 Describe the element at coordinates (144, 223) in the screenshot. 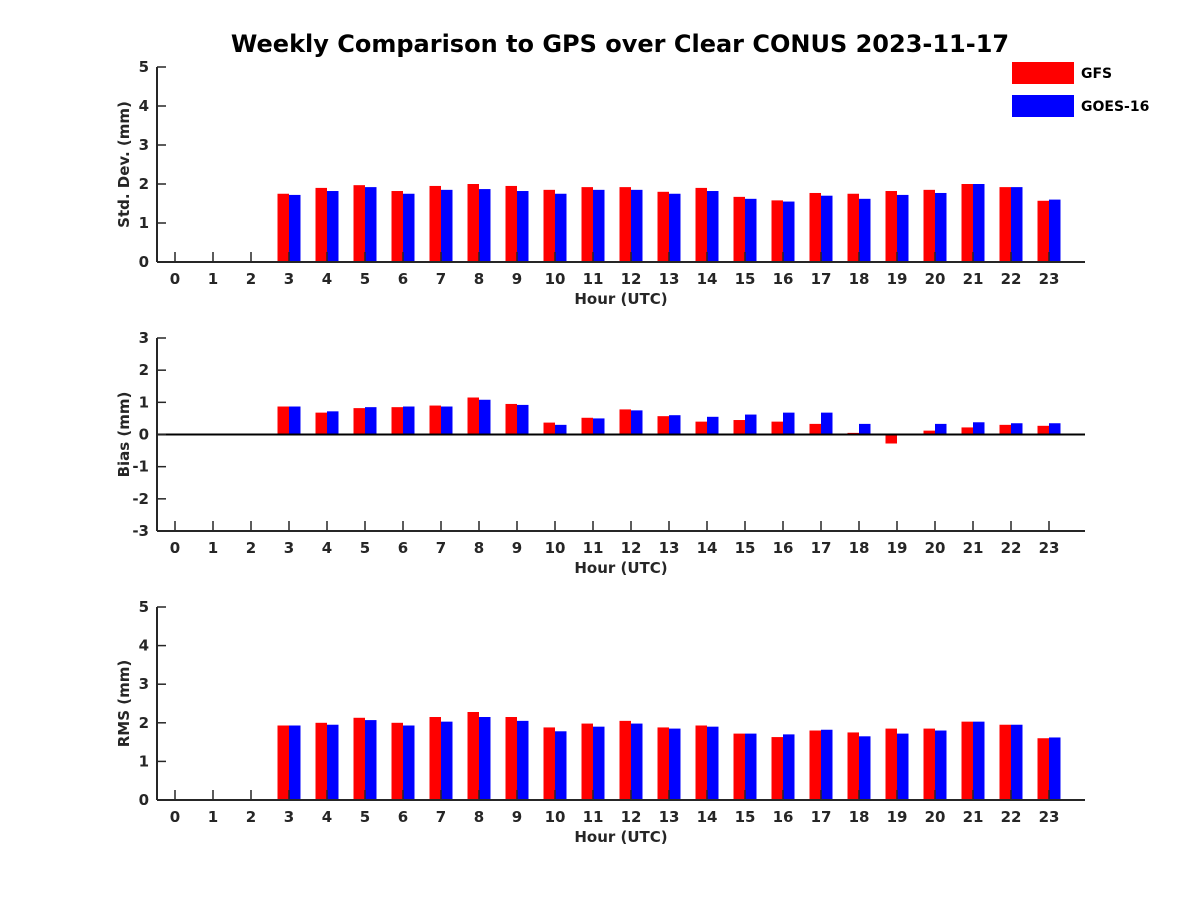

I see `y-tick-label: 1` at that location.